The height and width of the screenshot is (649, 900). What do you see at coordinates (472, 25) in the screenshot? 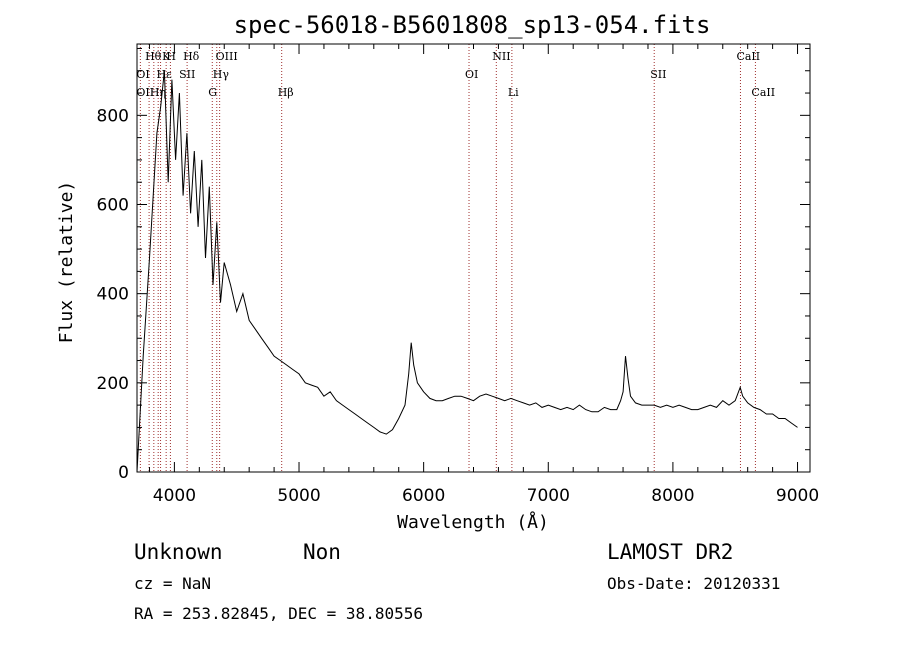
I see `chart-title: spec-56018-B5601808_sp13-054.fits` at bounding box center [472, 25].